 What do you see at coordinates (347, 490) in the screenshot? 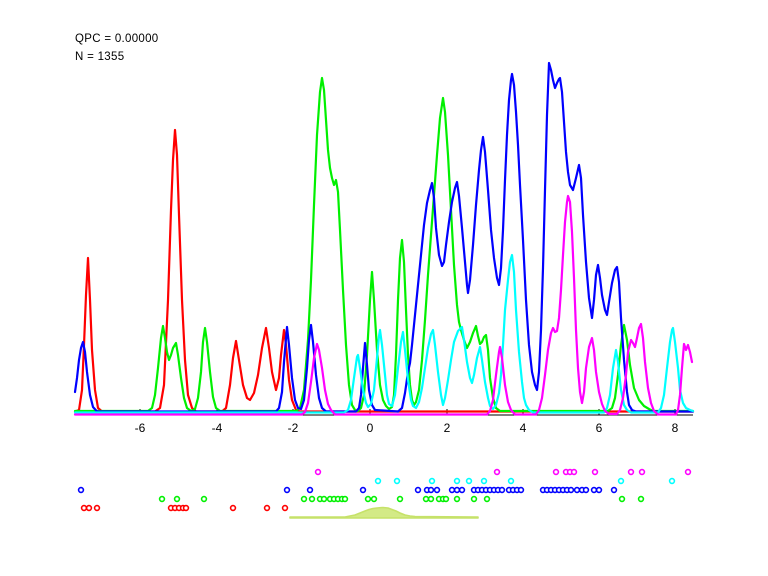
I see `blue-samples-row` at bounding box center [347, 490].